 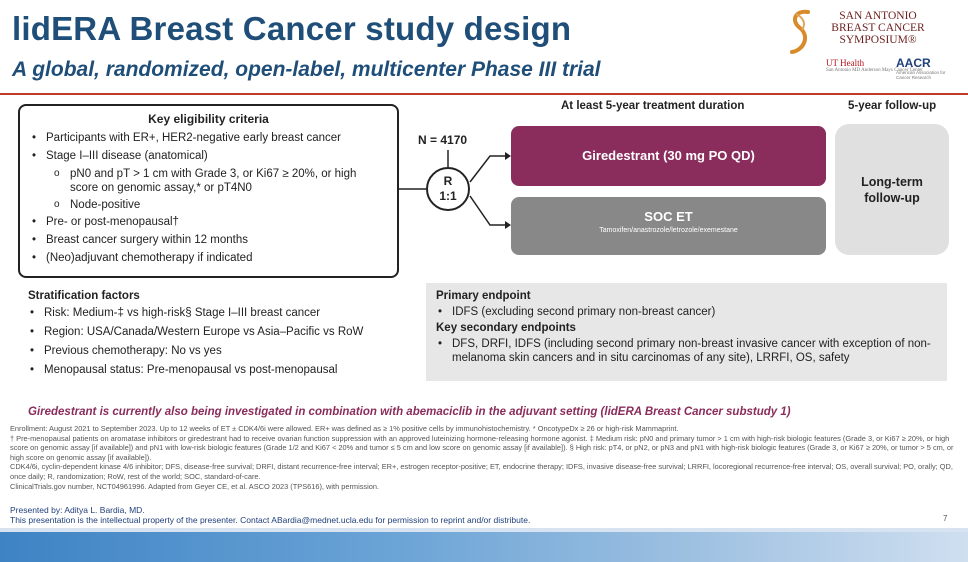 I want to click on randomization-circle: R 1:1, so click(x=448, y=189).